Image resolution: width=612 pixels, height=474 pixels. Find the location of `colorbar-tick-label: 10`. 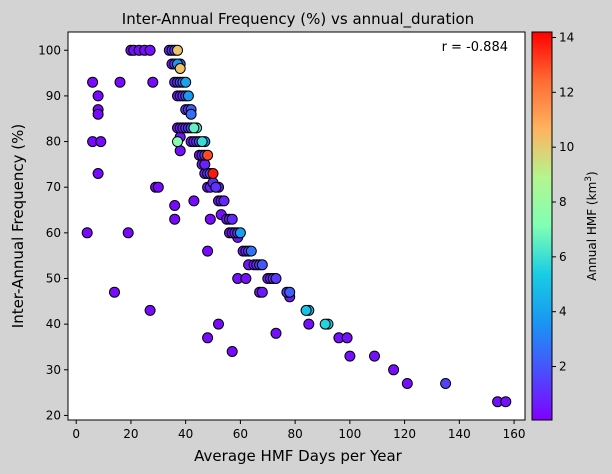

colorbar-tick-label: 10 is located at coordinates (566, 147).